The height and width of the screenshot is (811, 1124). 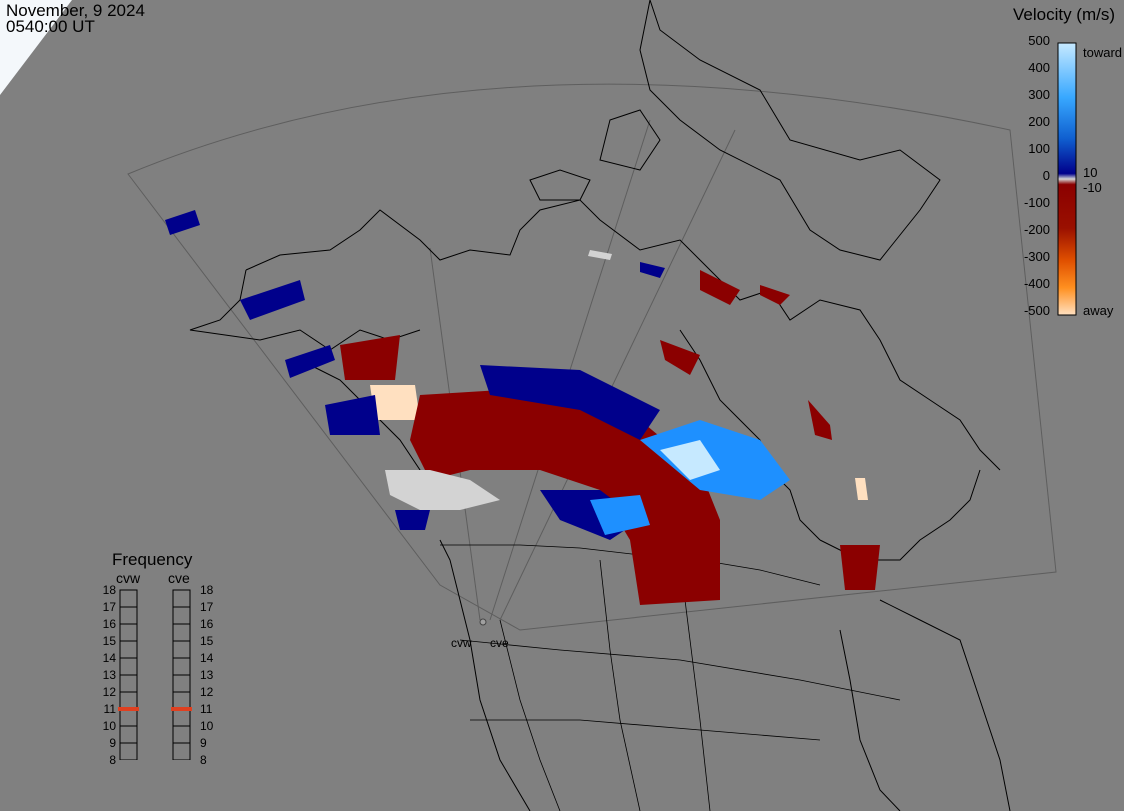 I want to click on colorbar-tick: -300, so click(x=1036, y=256).